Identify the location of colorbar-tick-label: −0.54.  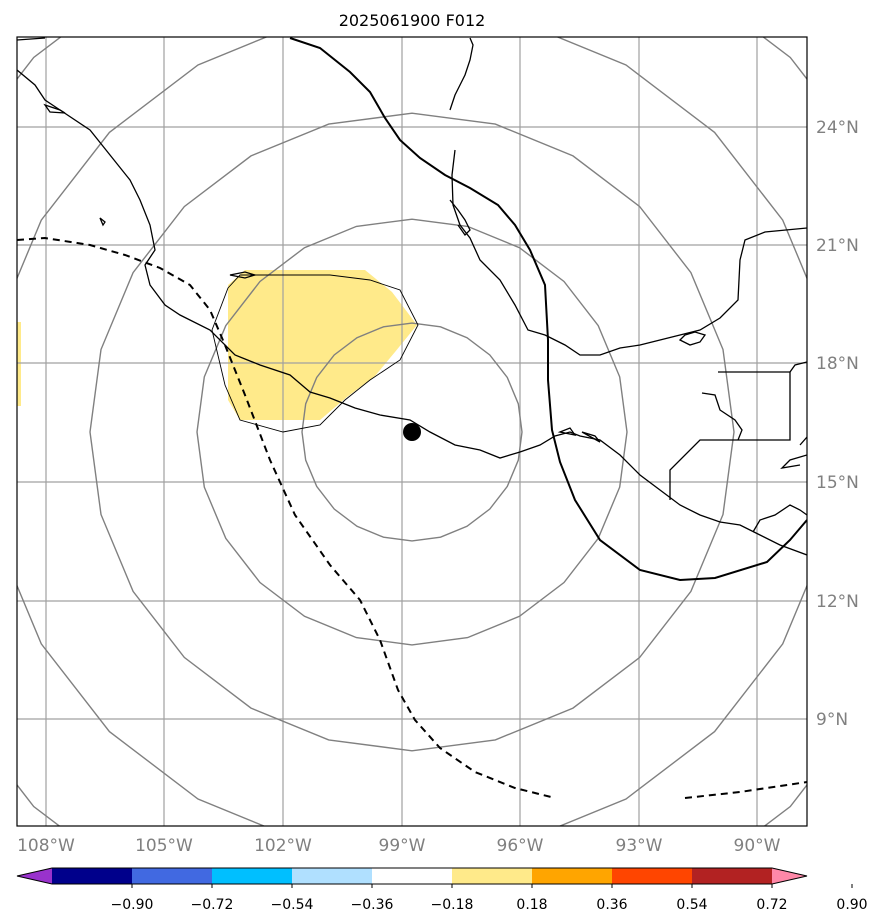
(292, 905).